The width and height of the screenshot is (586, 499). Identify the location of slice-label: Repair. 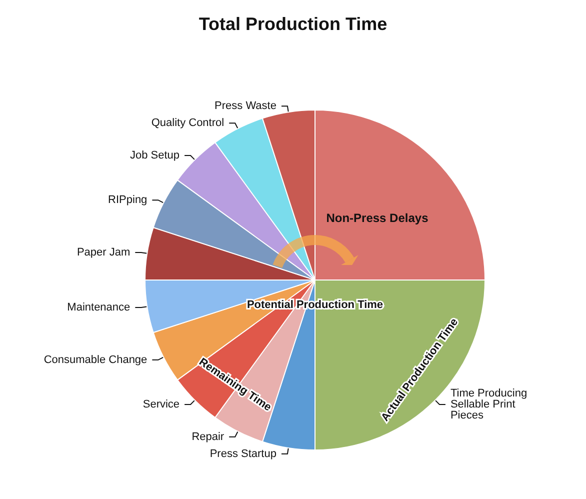
(208, 436).